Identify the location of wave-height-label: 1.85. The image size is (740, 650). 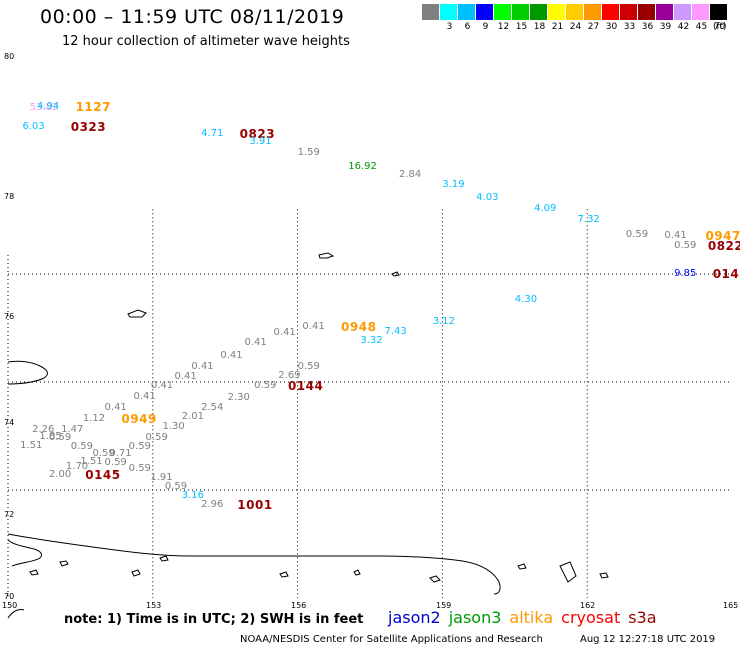
(50, 437).